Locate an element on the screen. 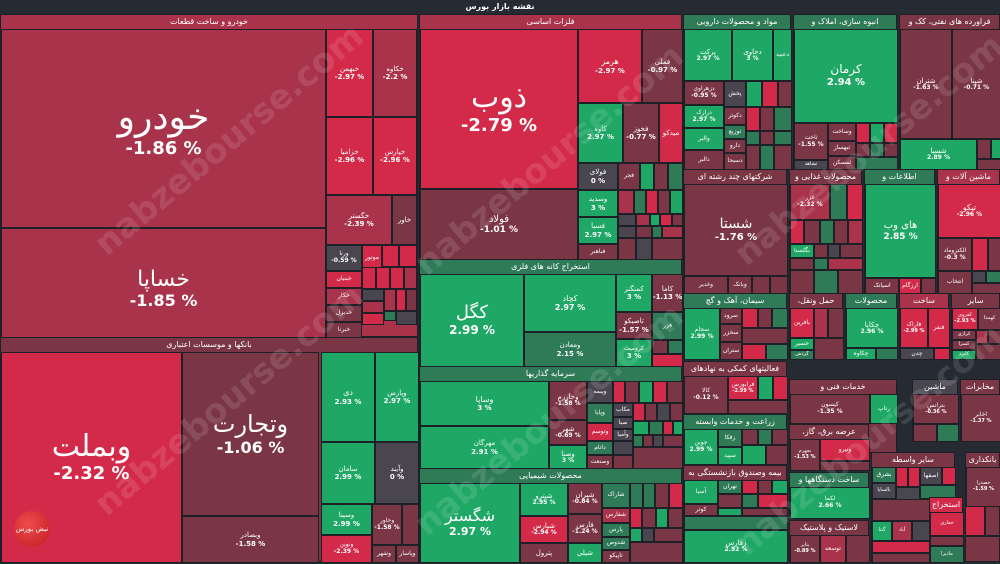  stock-tile: خکار is located at coordinates (344, 296).